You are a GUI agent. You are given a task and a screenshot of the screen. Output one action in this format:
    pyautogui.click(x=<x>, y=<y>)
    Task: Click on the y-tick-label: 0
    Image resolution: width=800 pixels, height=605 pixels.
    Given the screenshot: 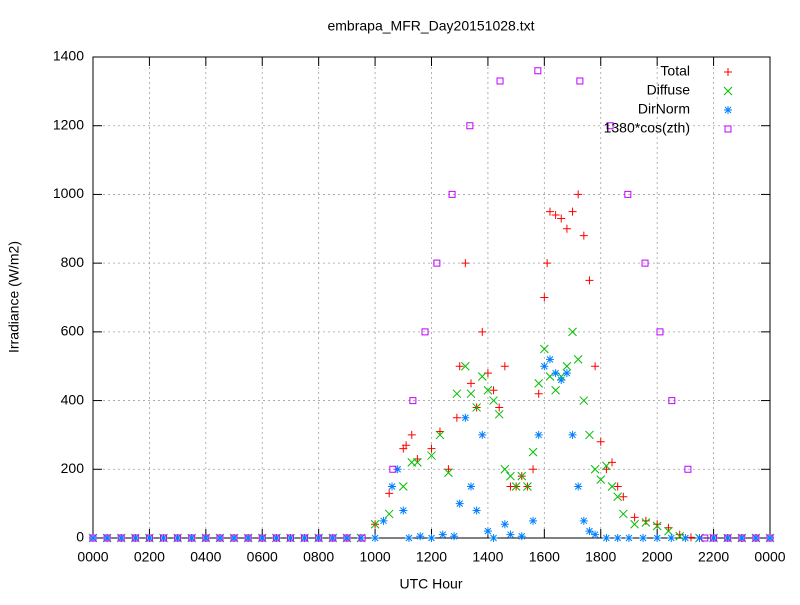 What is the action you would take?
    pyautogui.click(x=80, y=537)
    